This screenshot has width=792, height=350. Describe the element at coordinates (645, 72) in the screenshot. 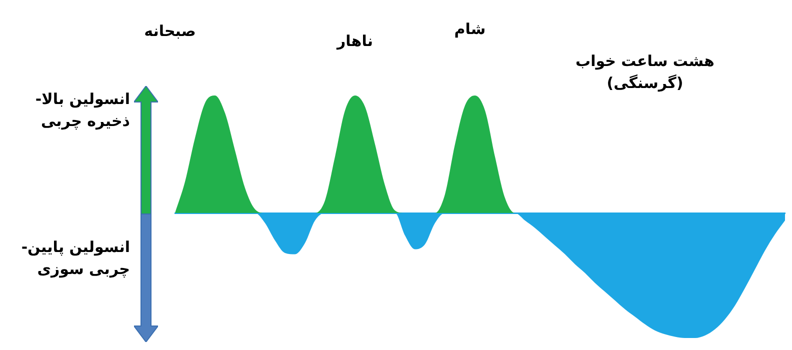

I see `text: هشت ساعت خواب (گرسنگی)` at that location.